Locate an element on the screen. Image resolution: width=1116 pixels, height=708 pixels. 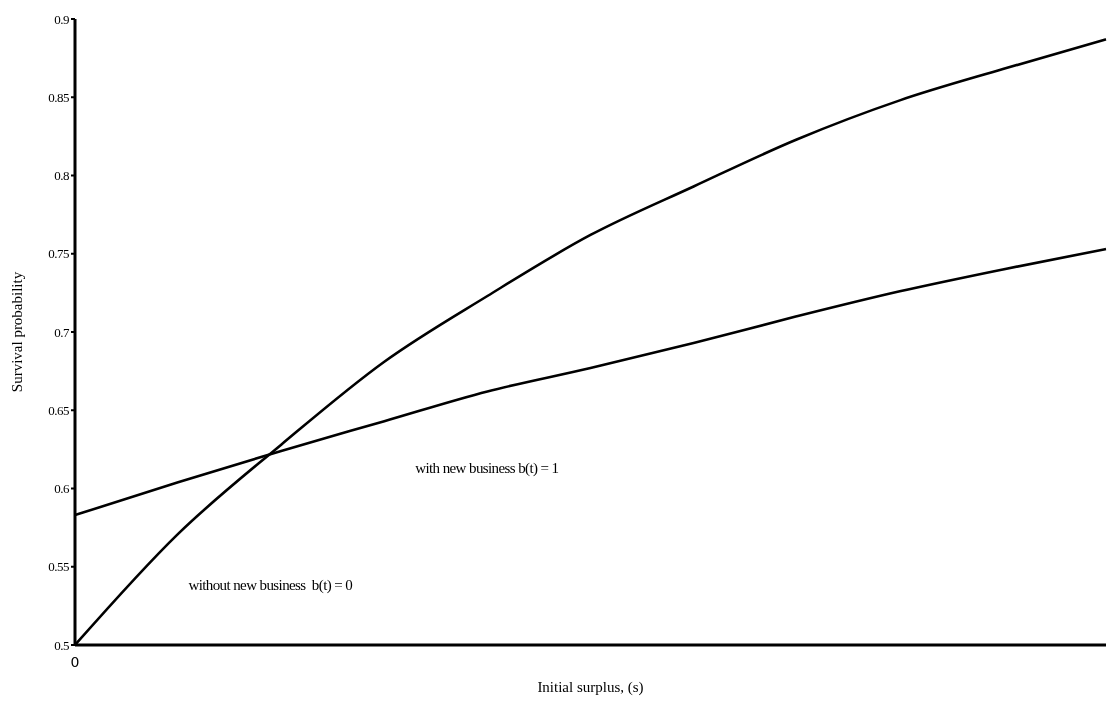
y-tick-label: 0.65 is located at coordinates (58, 410).